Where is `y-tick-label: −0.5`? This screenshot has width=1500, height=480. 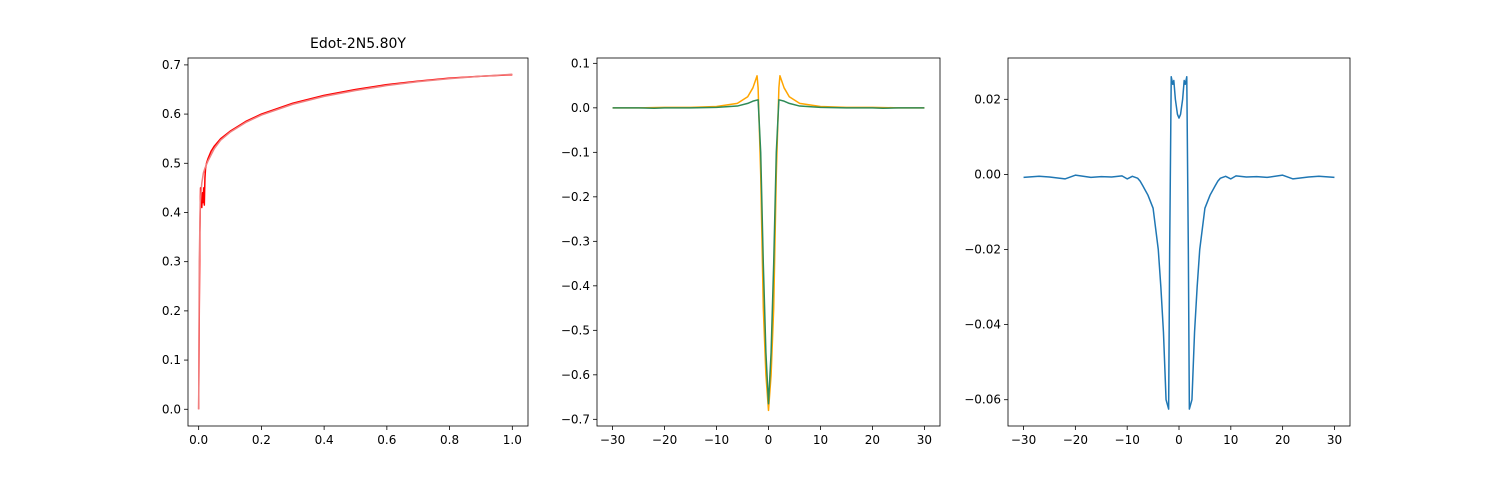 y-tick-label: −0.5 is located at coordinates (575, 330).